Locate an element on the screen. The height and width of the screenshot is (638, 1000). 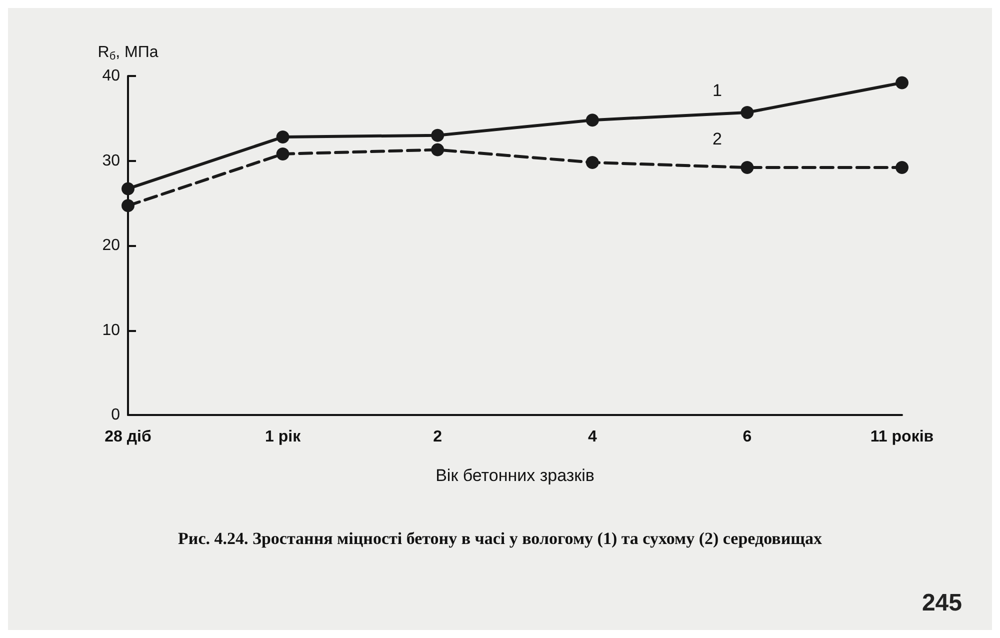
x-tick-label: 11 років is located at coordinates (902, 437).